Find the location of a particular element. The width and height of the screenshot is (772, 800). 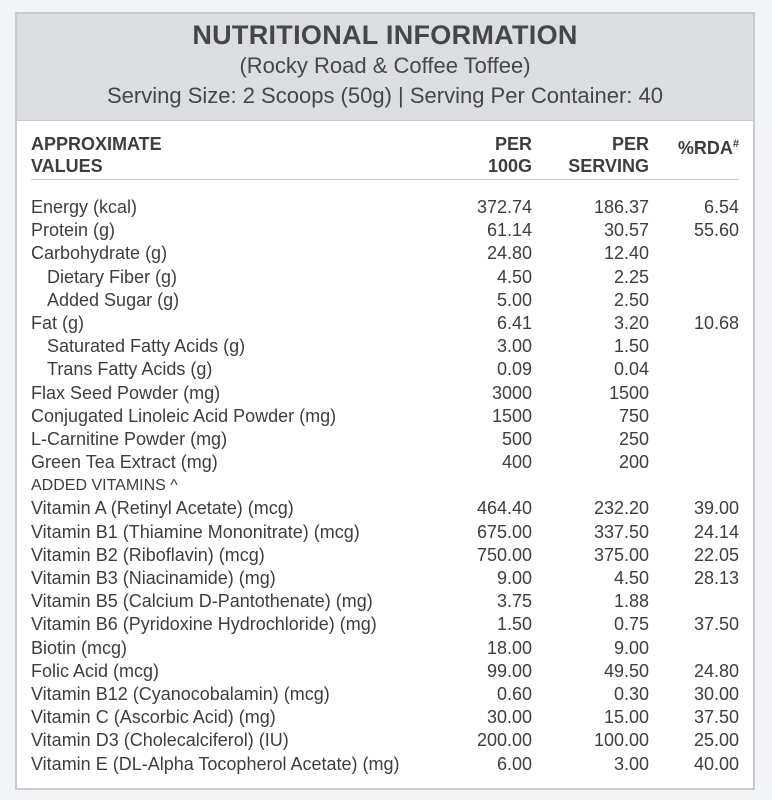

nutrient-row: Energy (kcal) 372.74 186.37 6.54 is located at coordinates (385, 207).